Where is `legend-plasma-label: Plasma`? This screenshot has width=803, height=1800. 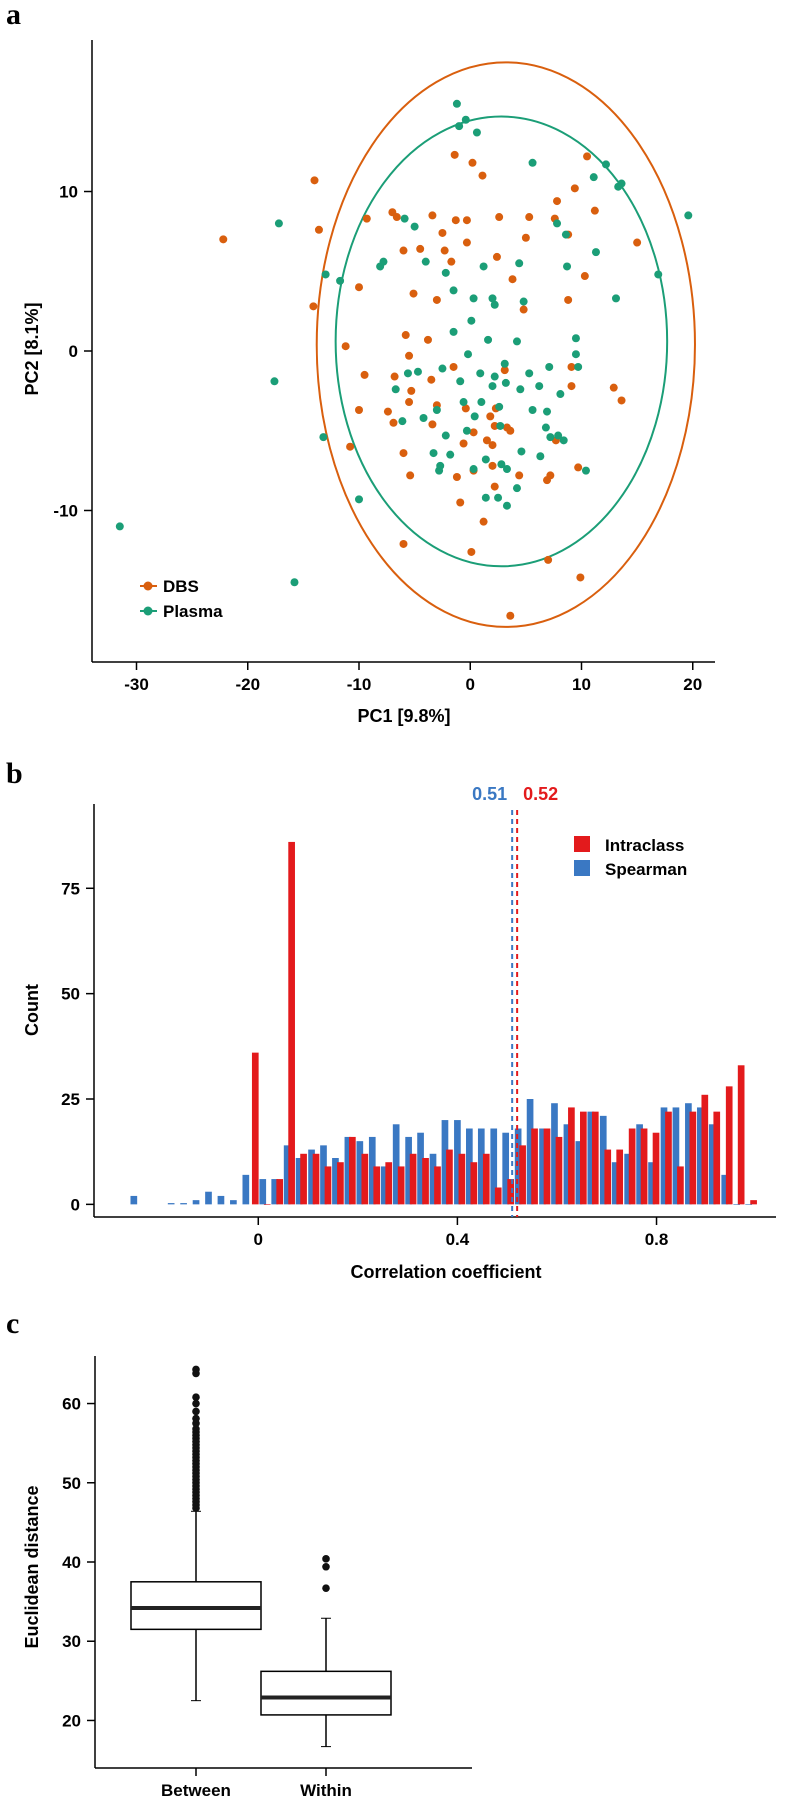 legend-plasma-label: Plasma is located at coordinates (193, 611).